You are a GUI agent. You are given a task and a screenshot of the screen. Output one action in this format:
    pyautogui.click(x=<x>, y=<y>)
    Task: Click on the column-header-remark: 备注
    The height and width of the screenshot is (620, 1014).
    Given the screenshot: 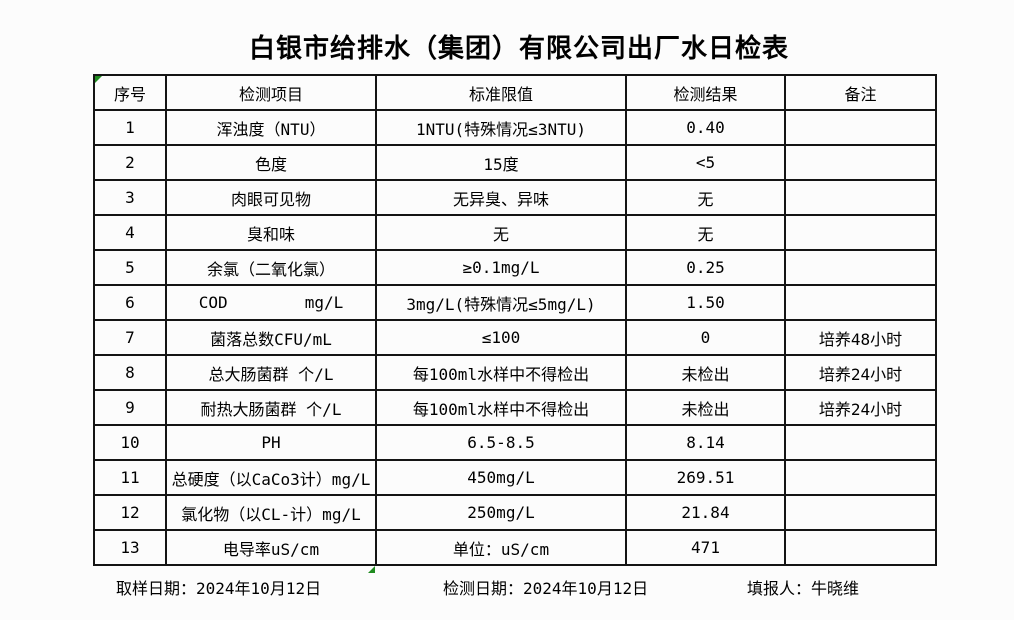 What is the action you would take?
    pyautogui.click(x=860, y=92)
    